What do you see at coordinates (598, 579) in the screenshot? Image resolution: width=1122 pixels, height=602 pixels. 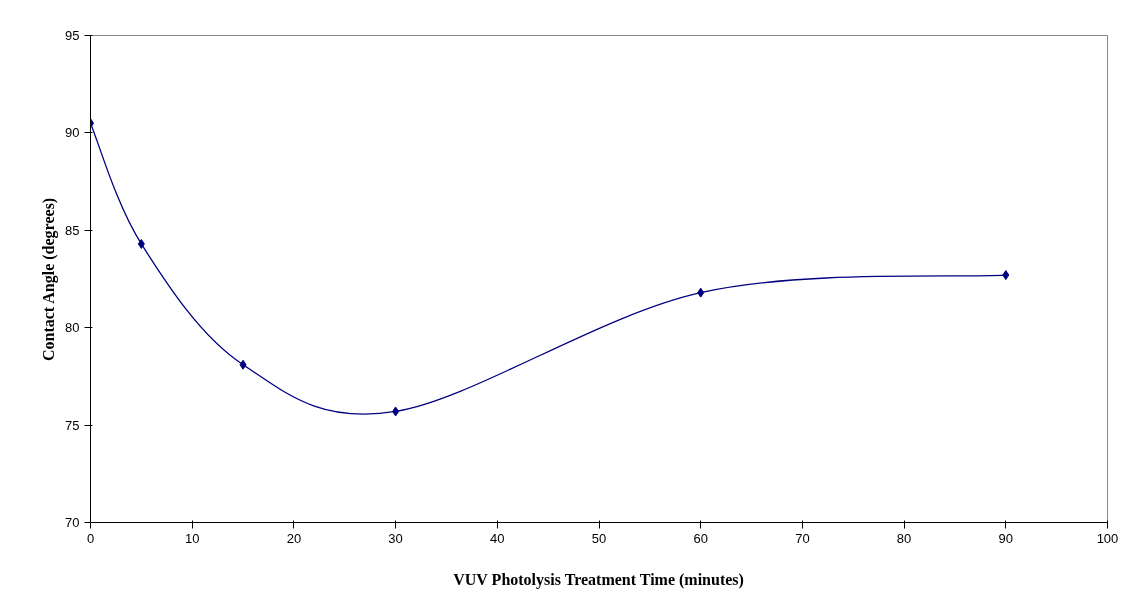 I see `x-axis-title: VUV Photolysis Treatment Time (minutes)` at bounding box center [598, 579].